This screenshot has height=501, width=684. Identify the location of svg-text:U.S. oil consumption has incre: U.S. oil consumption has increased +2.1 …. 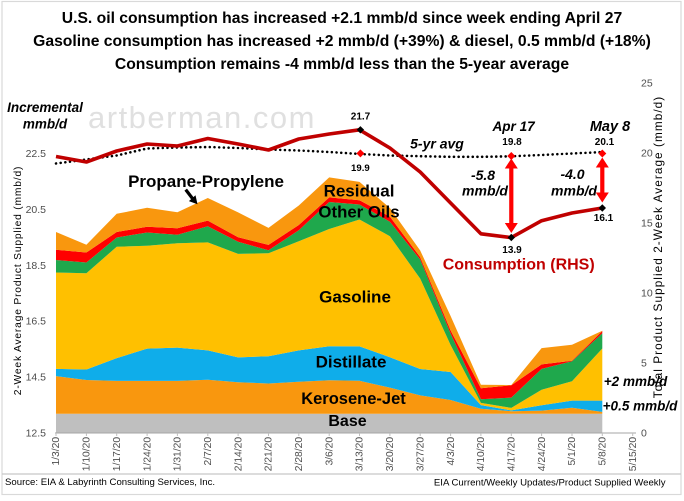
(342, 18).